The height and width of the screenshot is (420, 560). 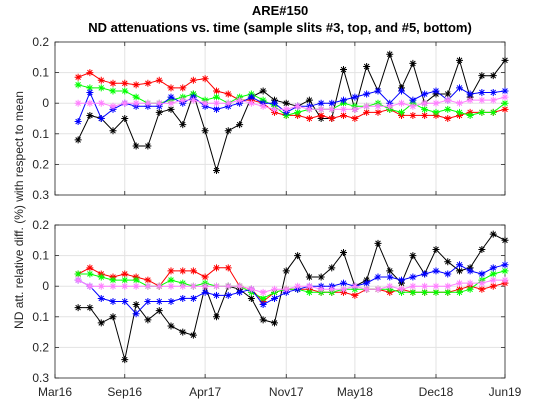 What do you see at coordinates (291, 96) in the screenshot?
I see `series-line` at bounding box center [291, 96].